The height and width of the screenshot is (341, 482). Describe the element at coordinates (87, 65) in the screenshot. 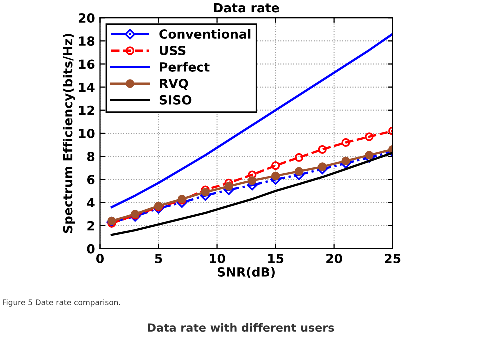

I see `y-tick-label: 16` at that location.